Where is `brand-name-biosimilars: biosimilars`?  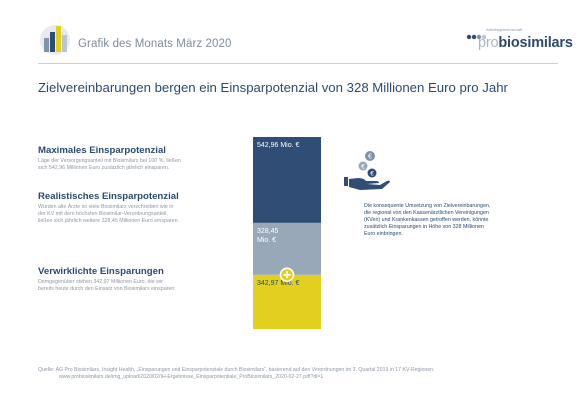
brand-name-biosimilars: biosimilars is located at coordinates (535, 43).